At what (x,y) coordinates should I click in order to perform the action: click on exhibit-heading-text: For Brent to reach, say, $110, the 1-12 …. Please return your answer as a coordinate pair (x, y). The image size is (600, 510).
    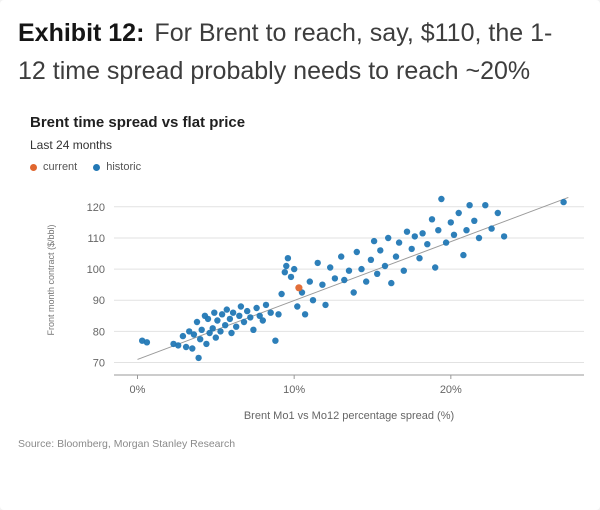
    Looking at the image, I should click on (285, 52).